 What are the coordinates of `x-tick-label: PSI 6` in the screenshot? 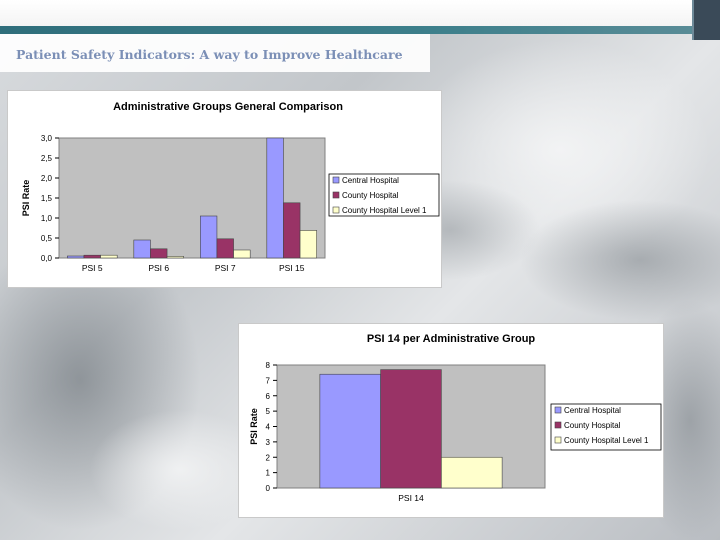 It's located at (158, 268).